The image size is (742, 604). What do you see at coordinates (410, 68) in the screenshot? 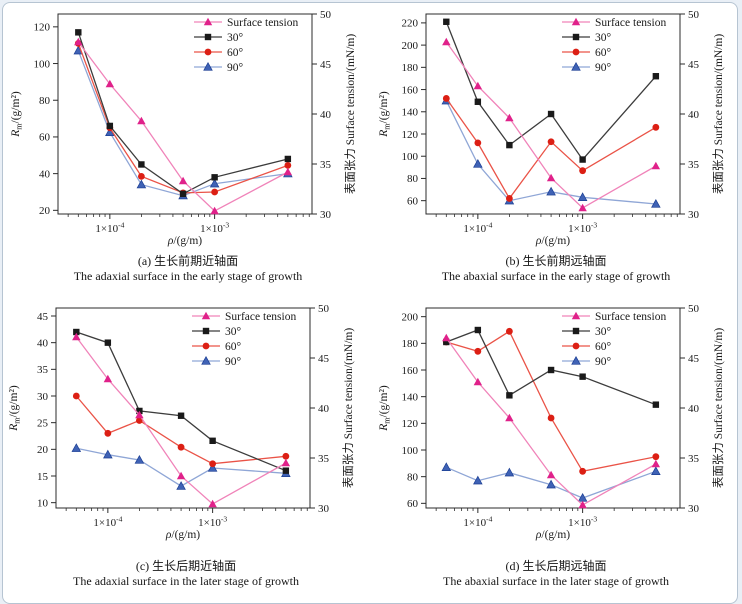
I see `y-tick-label-left: 180` at bounding box center [410, 68].